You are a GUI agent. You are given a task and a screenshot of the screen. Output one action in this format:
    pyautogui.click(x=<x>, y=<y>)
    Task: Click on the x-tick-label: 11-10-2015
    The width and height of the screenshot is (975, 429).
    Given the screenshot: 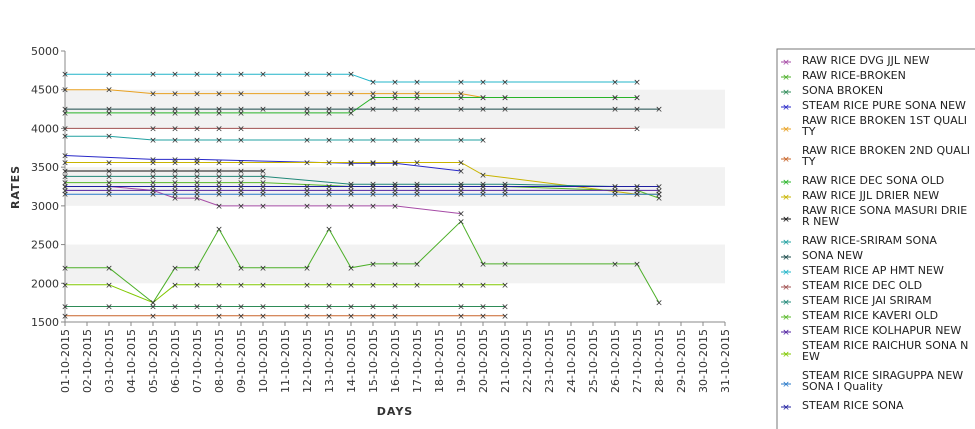 What is the action you would take?
    pyautogui.click(x=285, y=361)
    